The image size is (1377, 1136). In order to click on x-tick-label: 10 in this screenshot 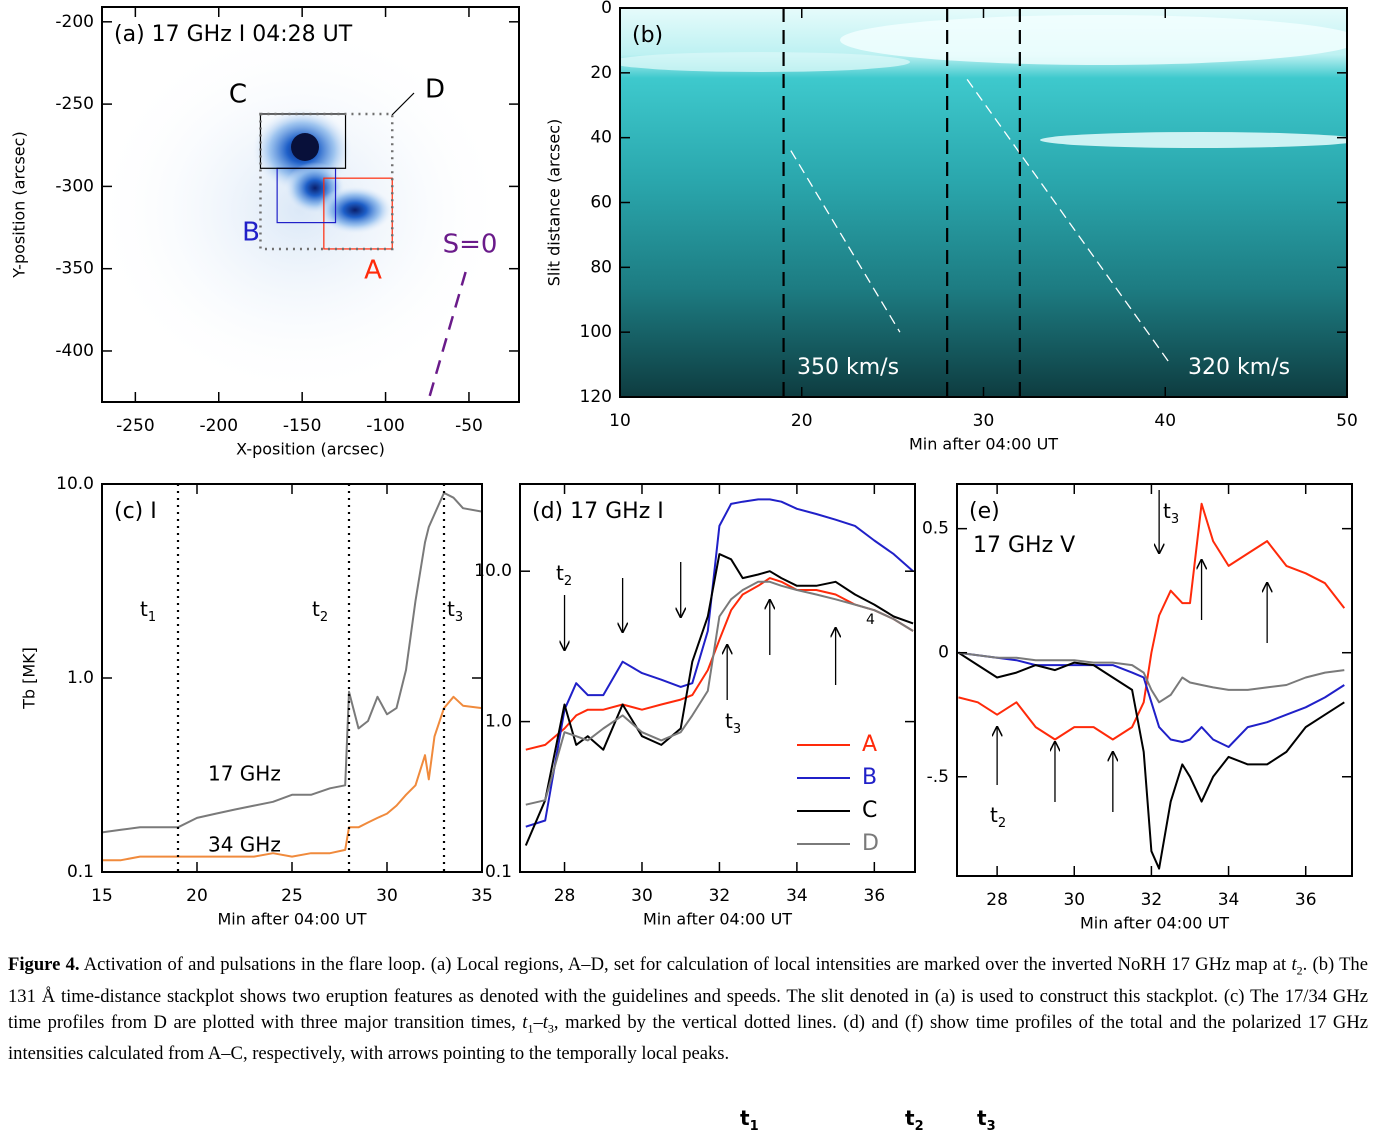, I will do `click(620, 421)`.